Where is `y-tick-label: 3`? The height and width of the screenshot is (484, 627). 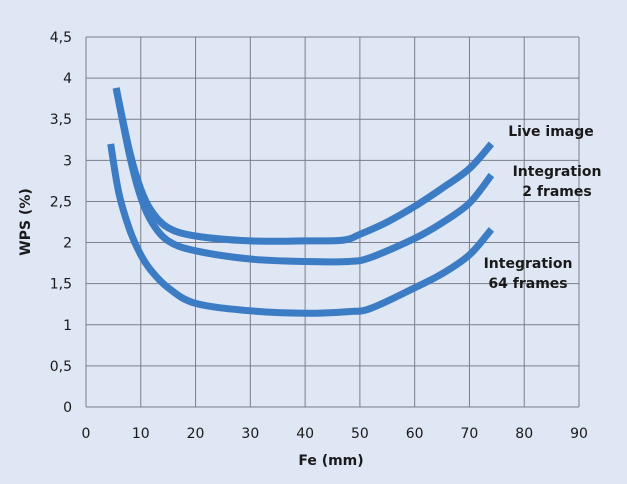 y-tick-label: 3 is located at coordinates (67, 161).